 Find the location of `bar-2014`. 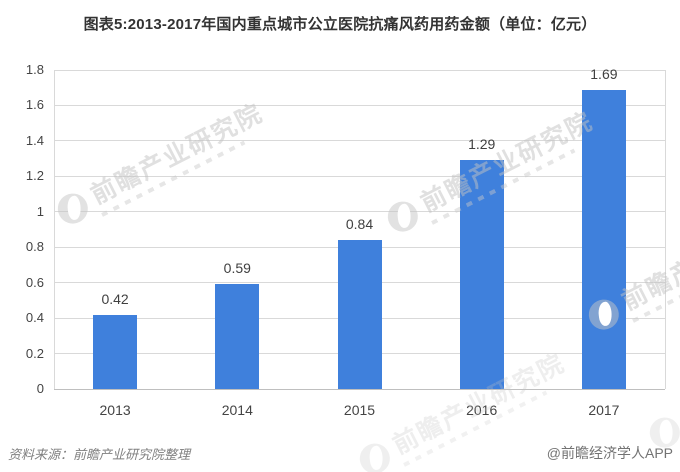

bar-2014 is located at coordinates (237, 336).